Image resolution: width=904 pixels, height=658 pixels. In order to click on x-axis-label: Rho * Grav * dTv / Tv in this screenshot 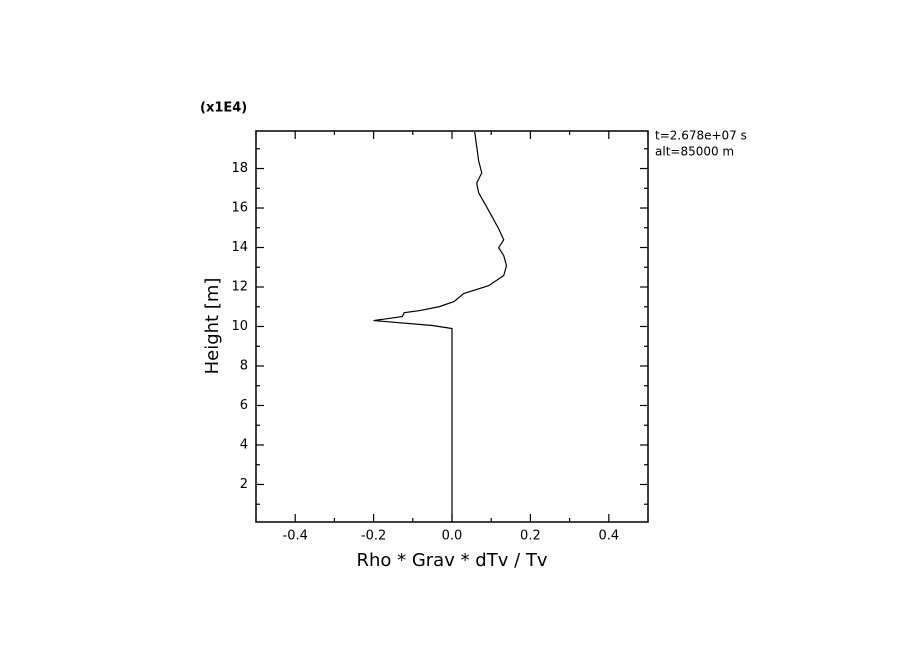, I will do `click(451, 560)`.